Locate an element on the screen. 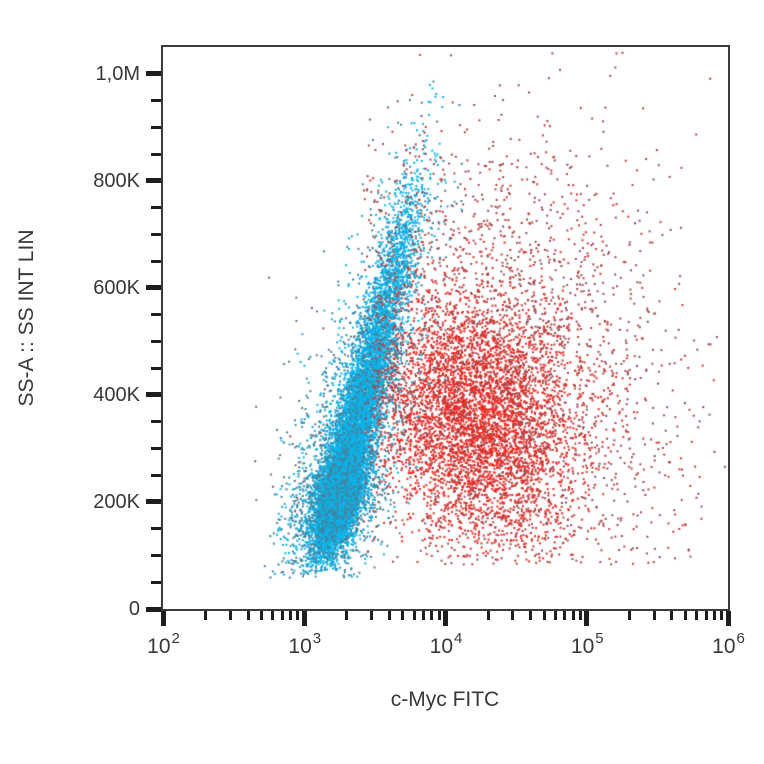  x-tick-label: 10³ is located at coordinates (305, 644).